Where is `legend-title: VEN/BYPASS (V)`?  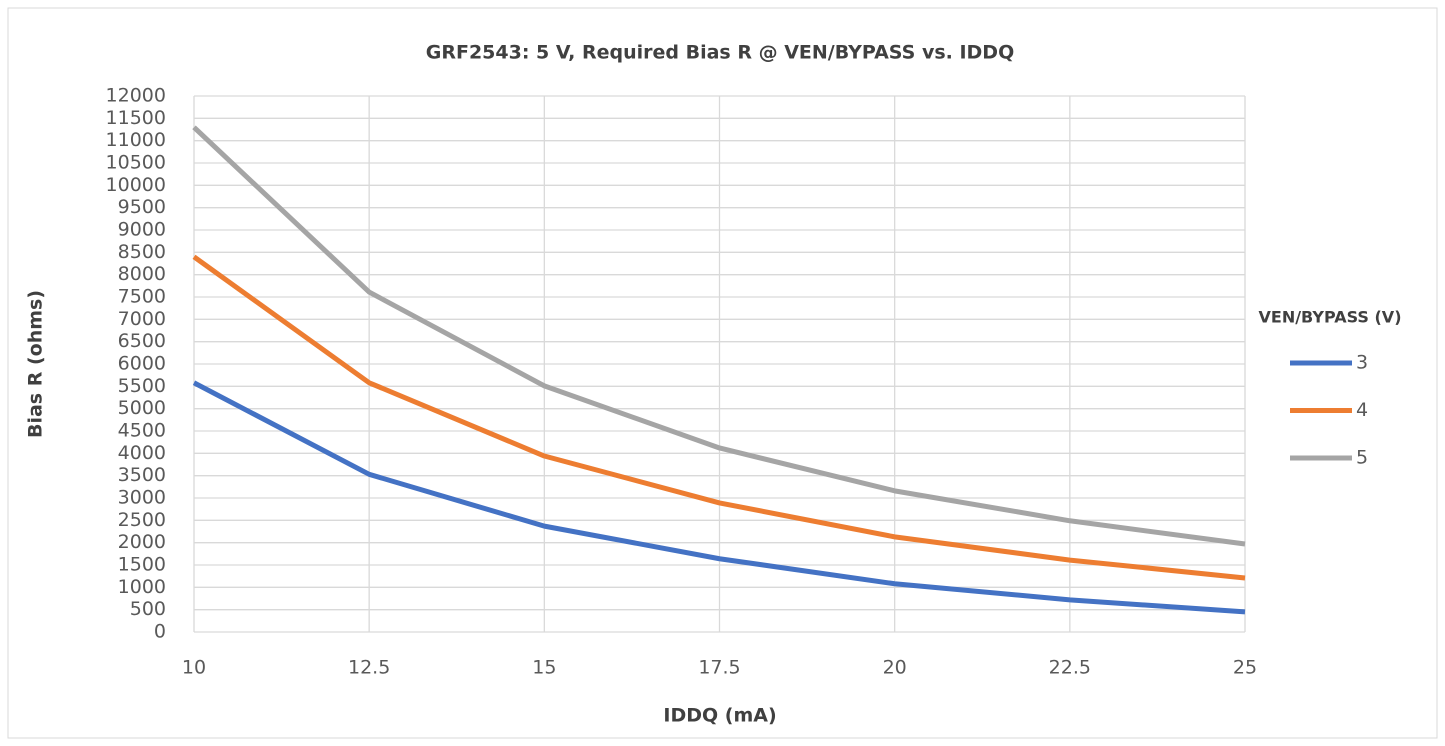
legend-title: VEN/BYPASS (V) is located at coordinates (1330, 317).